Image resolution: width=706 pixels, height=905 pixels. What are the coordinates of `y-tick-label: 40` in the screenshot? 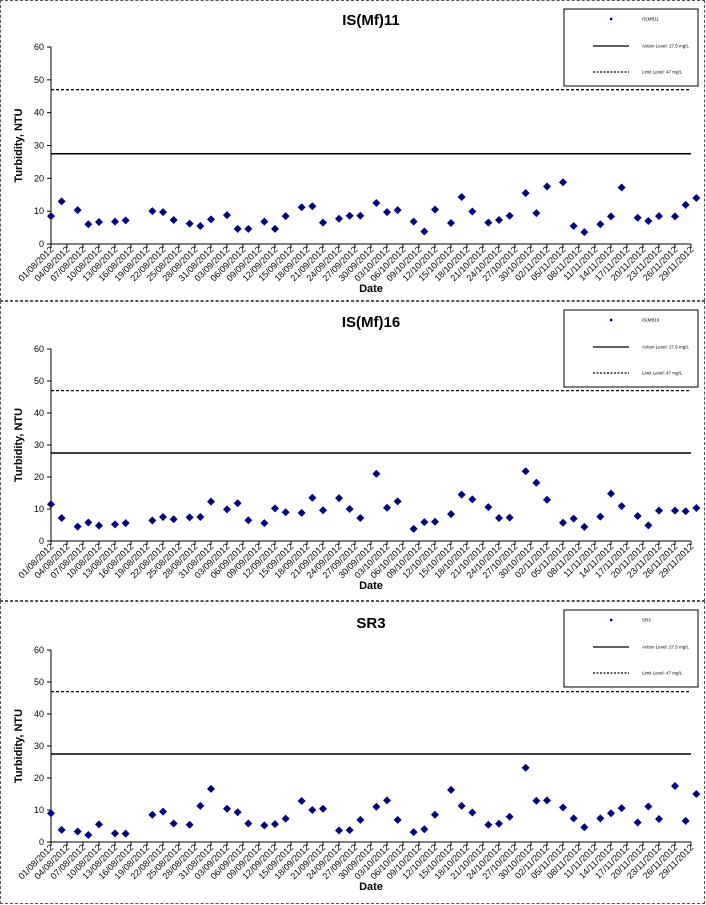 It's located at (39, 714).